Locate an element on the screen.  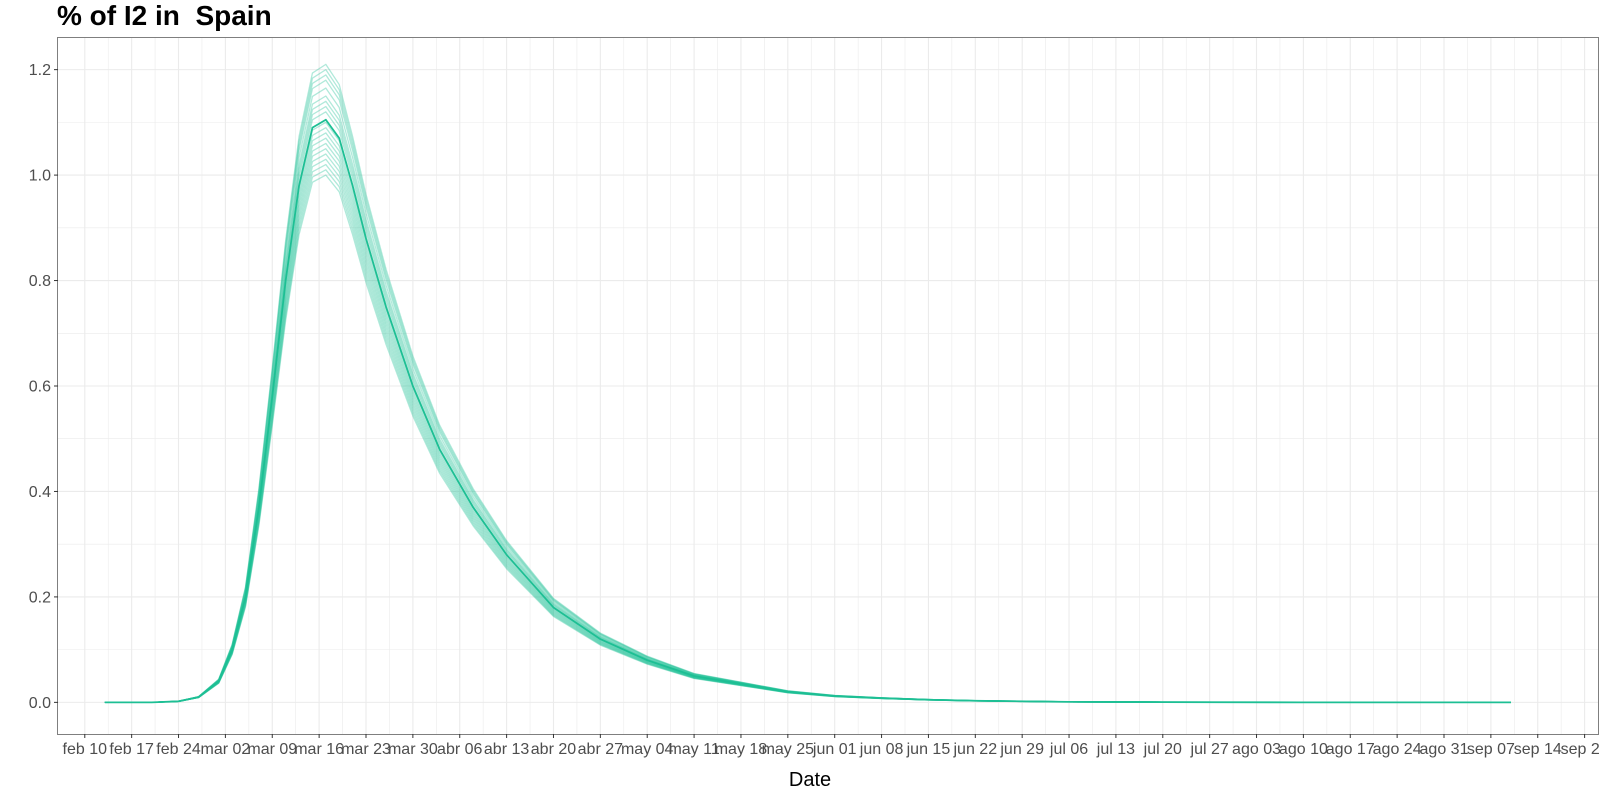
x-tick-label: ago 10 is located at coordinates (1303, 749).